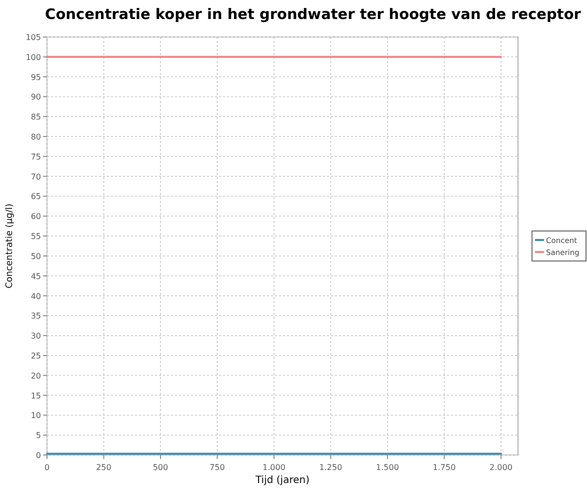 This screenshot has height=489, width=587. Describe the element at coordinates (38, 435) in the screenshot. I see `y-tick-label: 5` at that location.